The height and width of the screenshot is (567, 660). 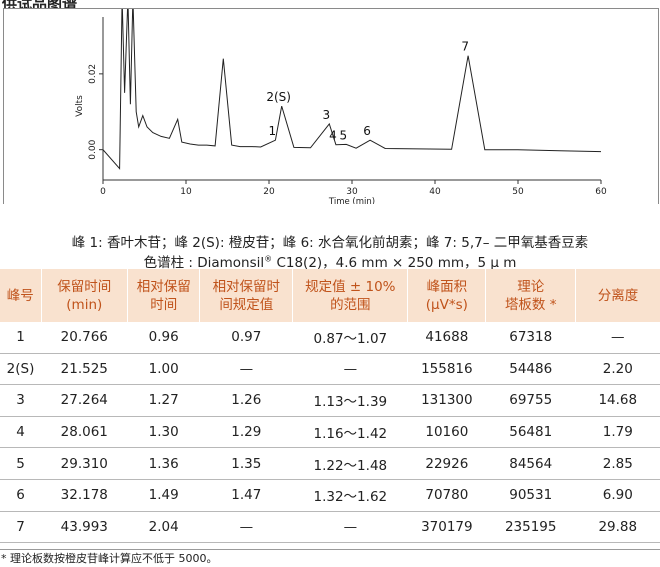 What do you see at coordinates (530, 369) in the screenshot?
I see `table-cell: 54486` at bounding box center [530, 369].